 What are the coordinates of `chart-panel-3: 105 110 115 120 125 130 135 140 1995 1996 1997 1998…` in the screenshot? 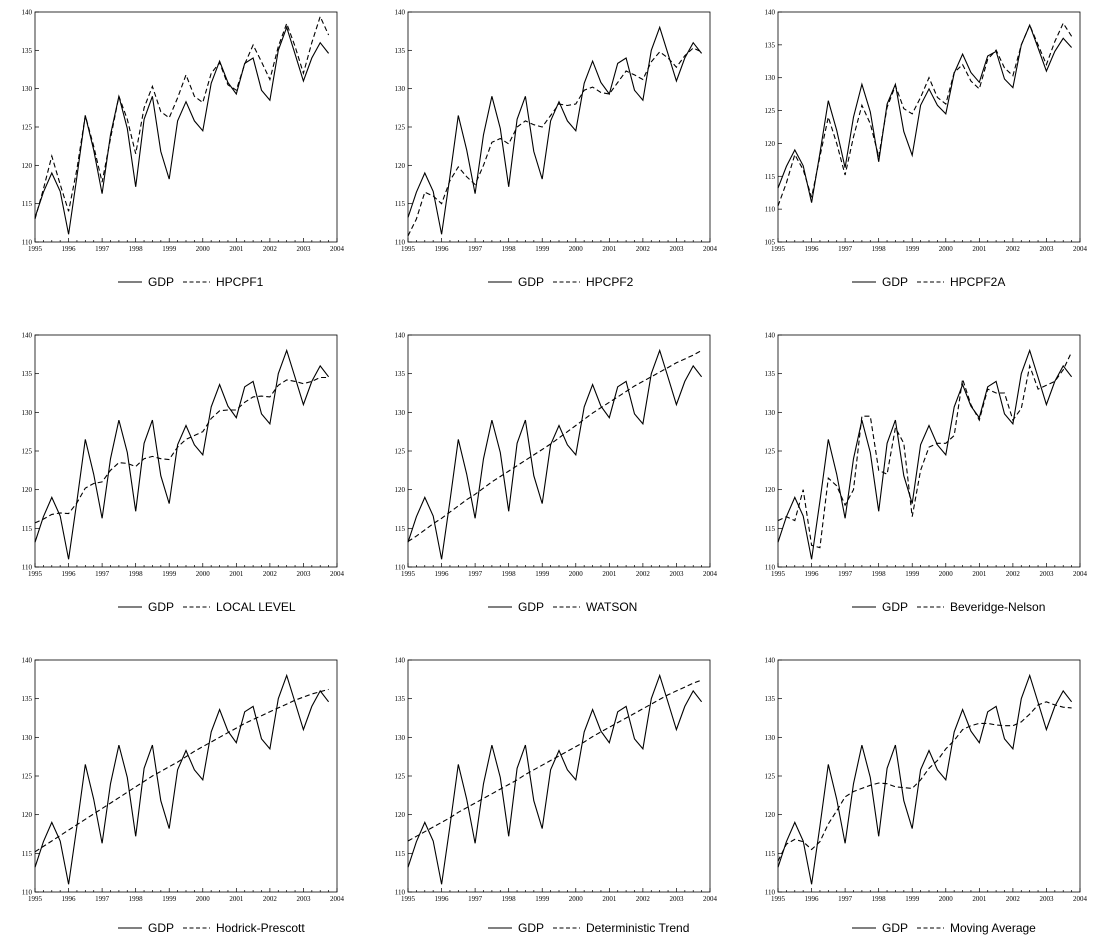 It's located at (926, 149).